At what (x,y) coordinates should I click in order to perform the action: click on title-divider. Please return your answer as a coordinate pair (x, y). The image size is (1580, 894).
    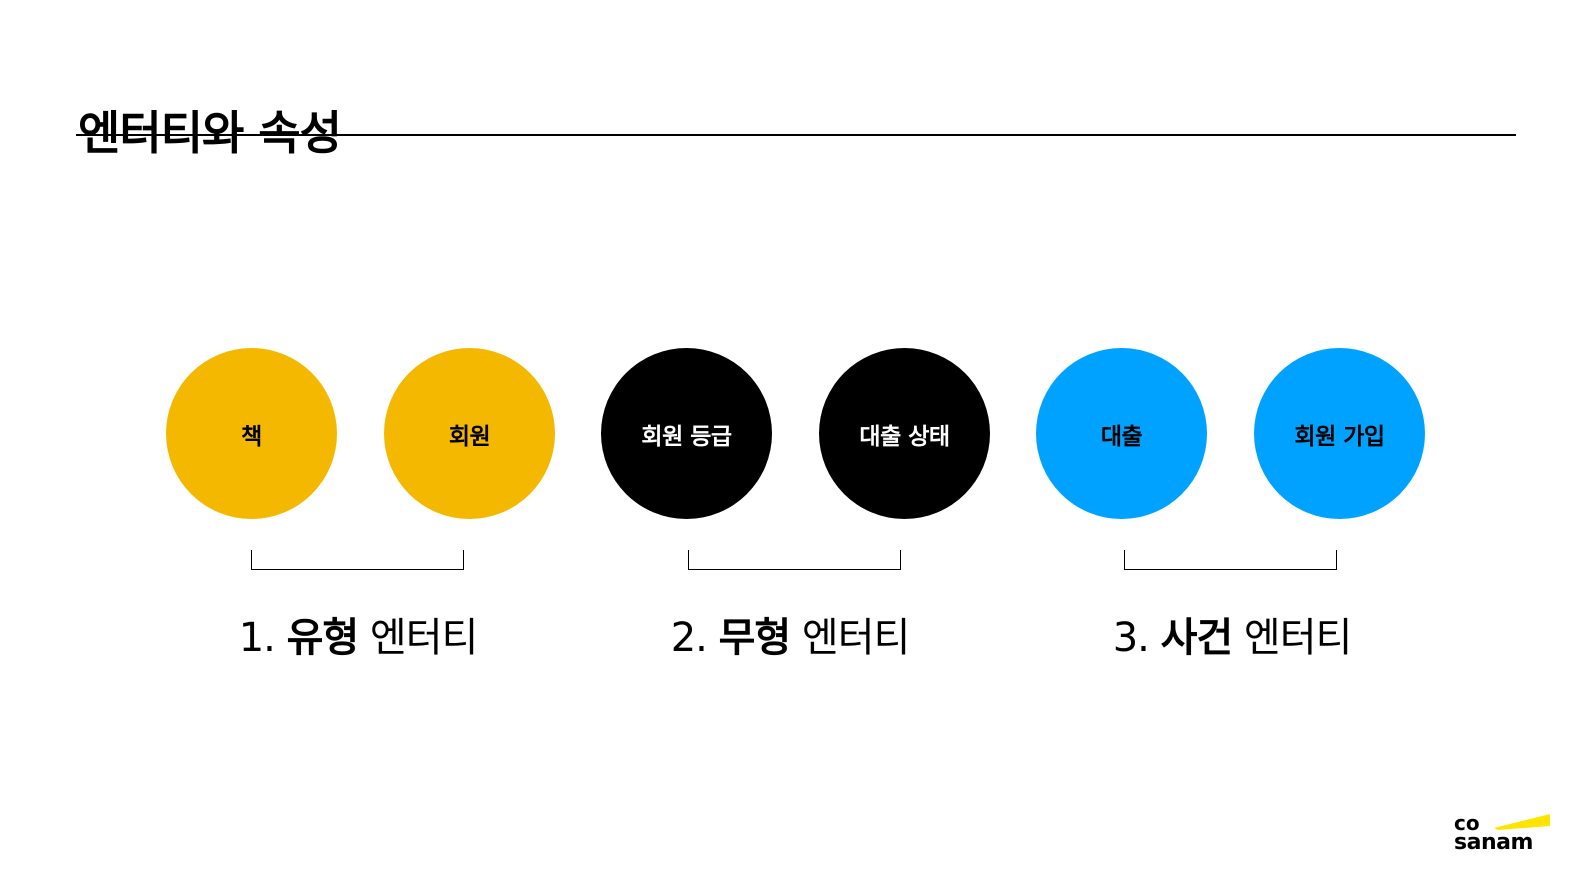
    Looking at the image, I should click on (796, 135).